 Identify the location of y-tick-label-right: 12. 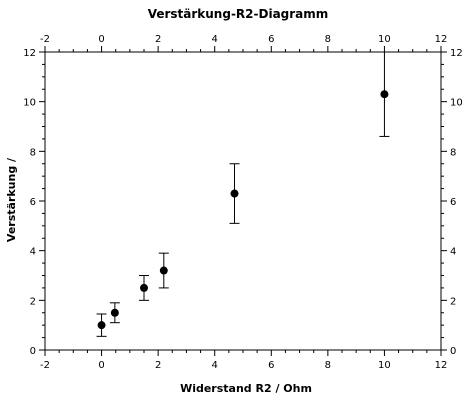
(456, 53).